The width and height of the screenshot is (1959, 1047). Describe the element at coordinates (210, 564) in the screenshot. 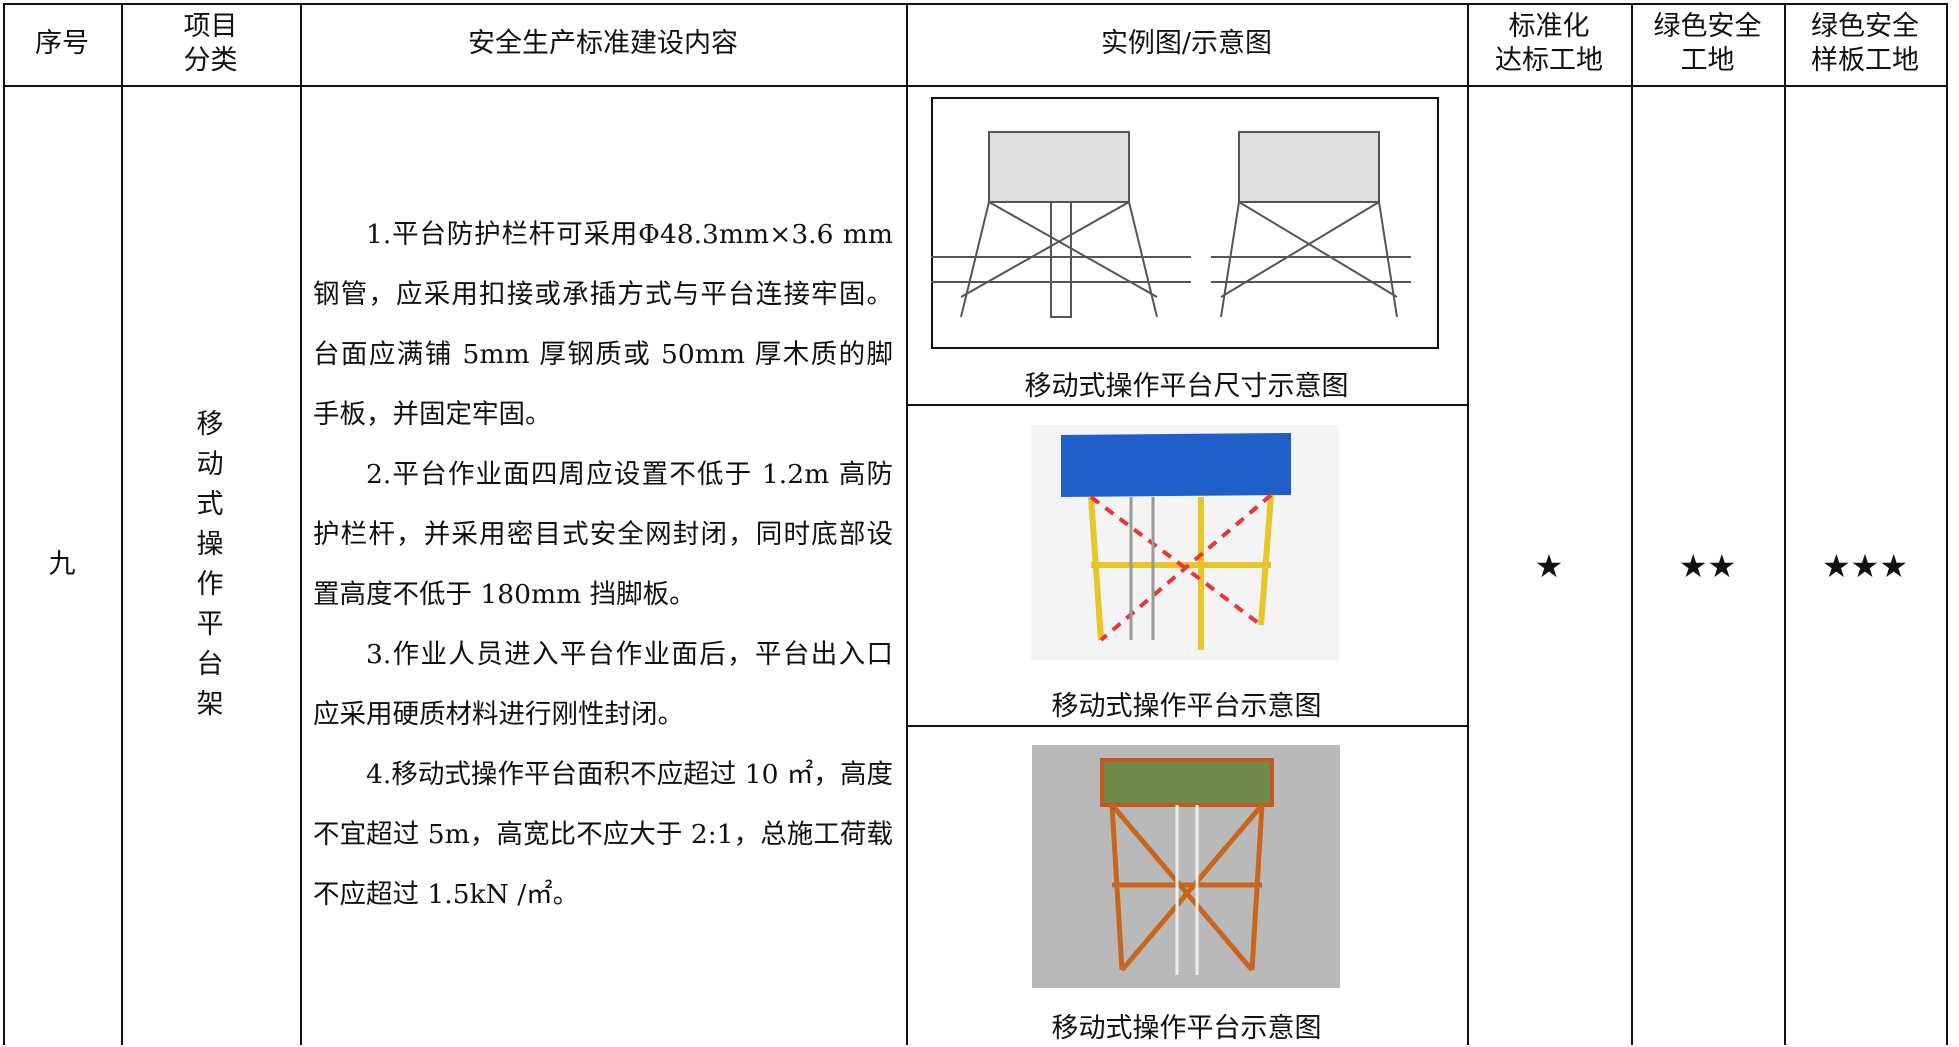

I see `category: 移动式操作平台架` at that location.